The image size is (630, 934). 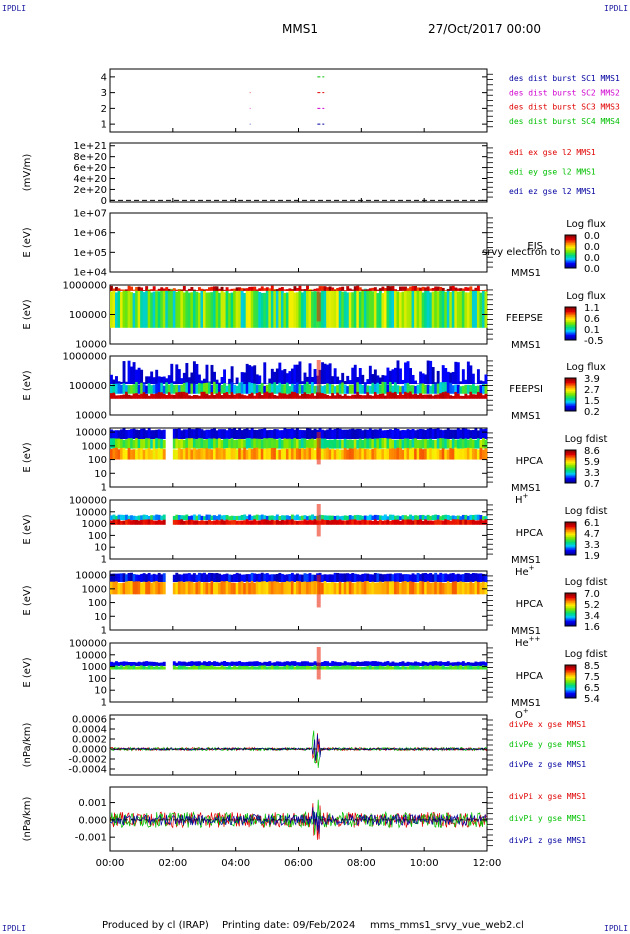 I want to click on legend-entry: des dist burst SC1 MMS1, so click(x=564, y=78).